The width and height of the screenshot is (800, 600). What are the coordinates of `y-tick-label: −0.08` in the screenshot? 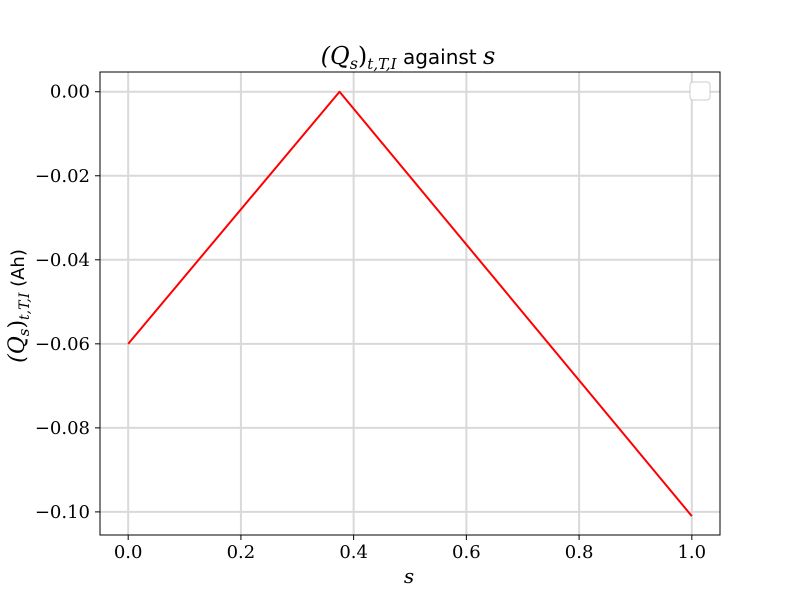 It's located at (62, 428).